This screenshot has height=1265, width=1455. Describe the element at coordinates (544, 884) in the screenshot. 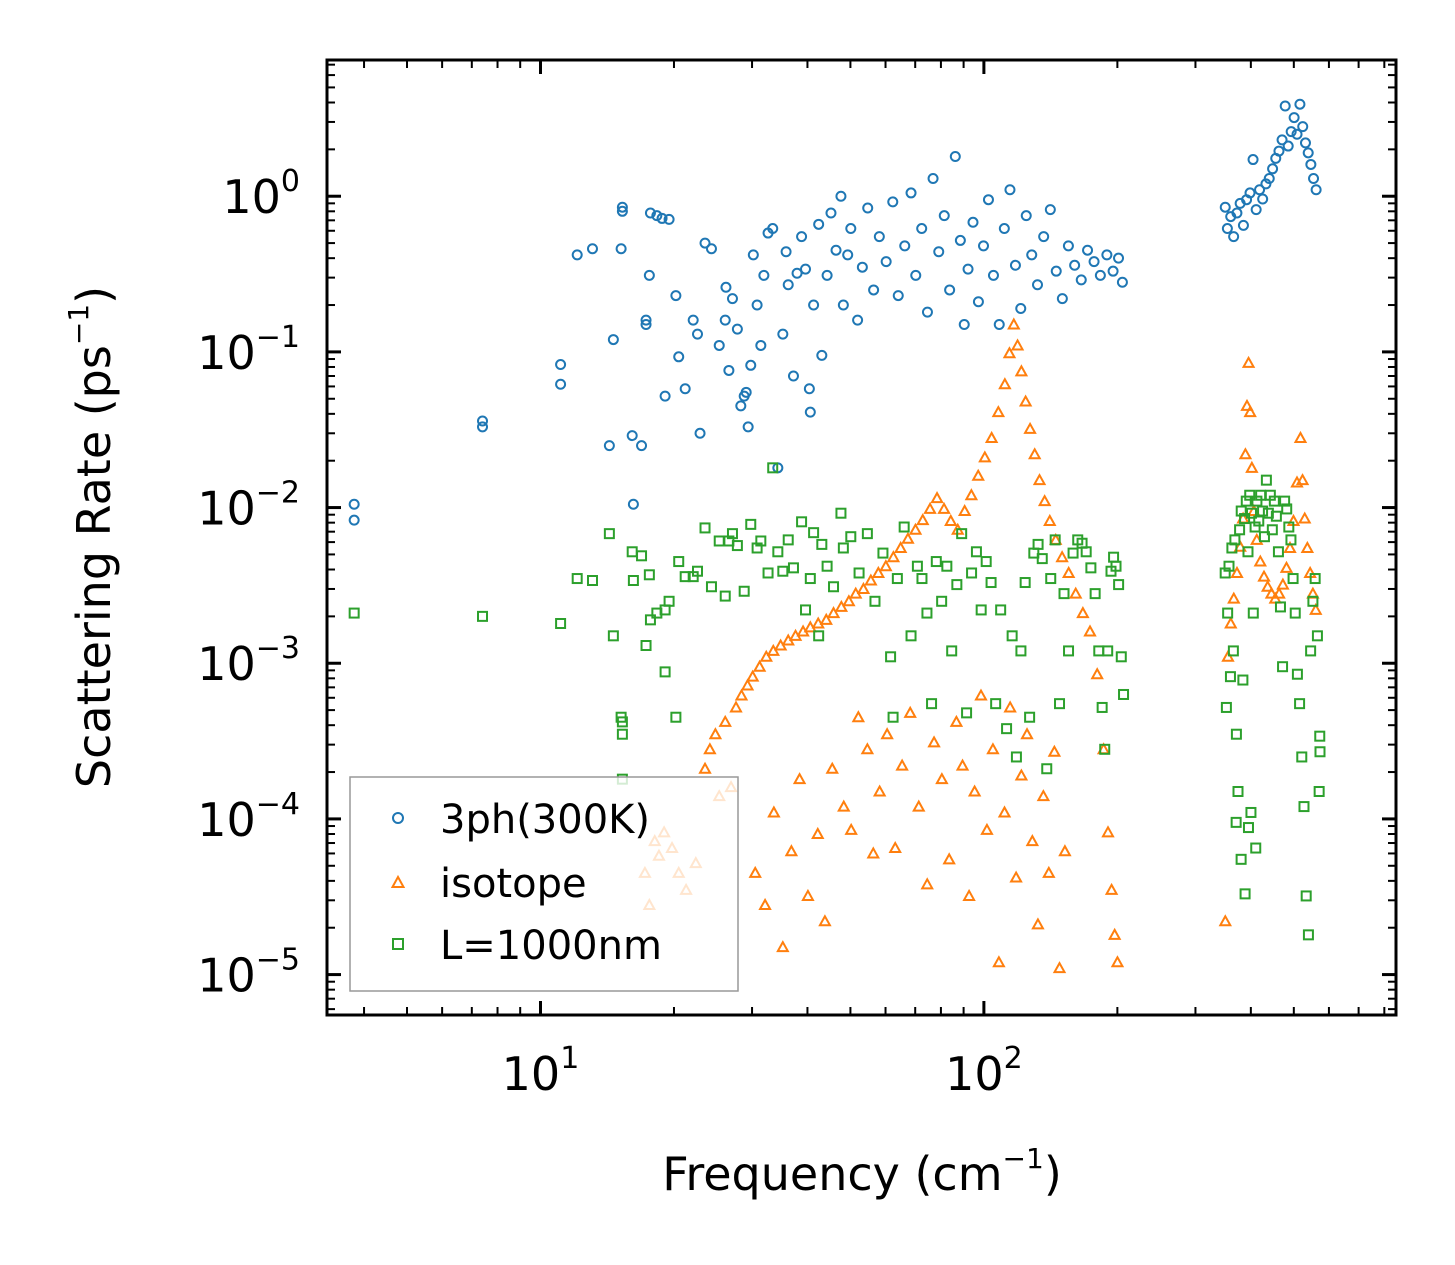

I see `legend-box` at that location.